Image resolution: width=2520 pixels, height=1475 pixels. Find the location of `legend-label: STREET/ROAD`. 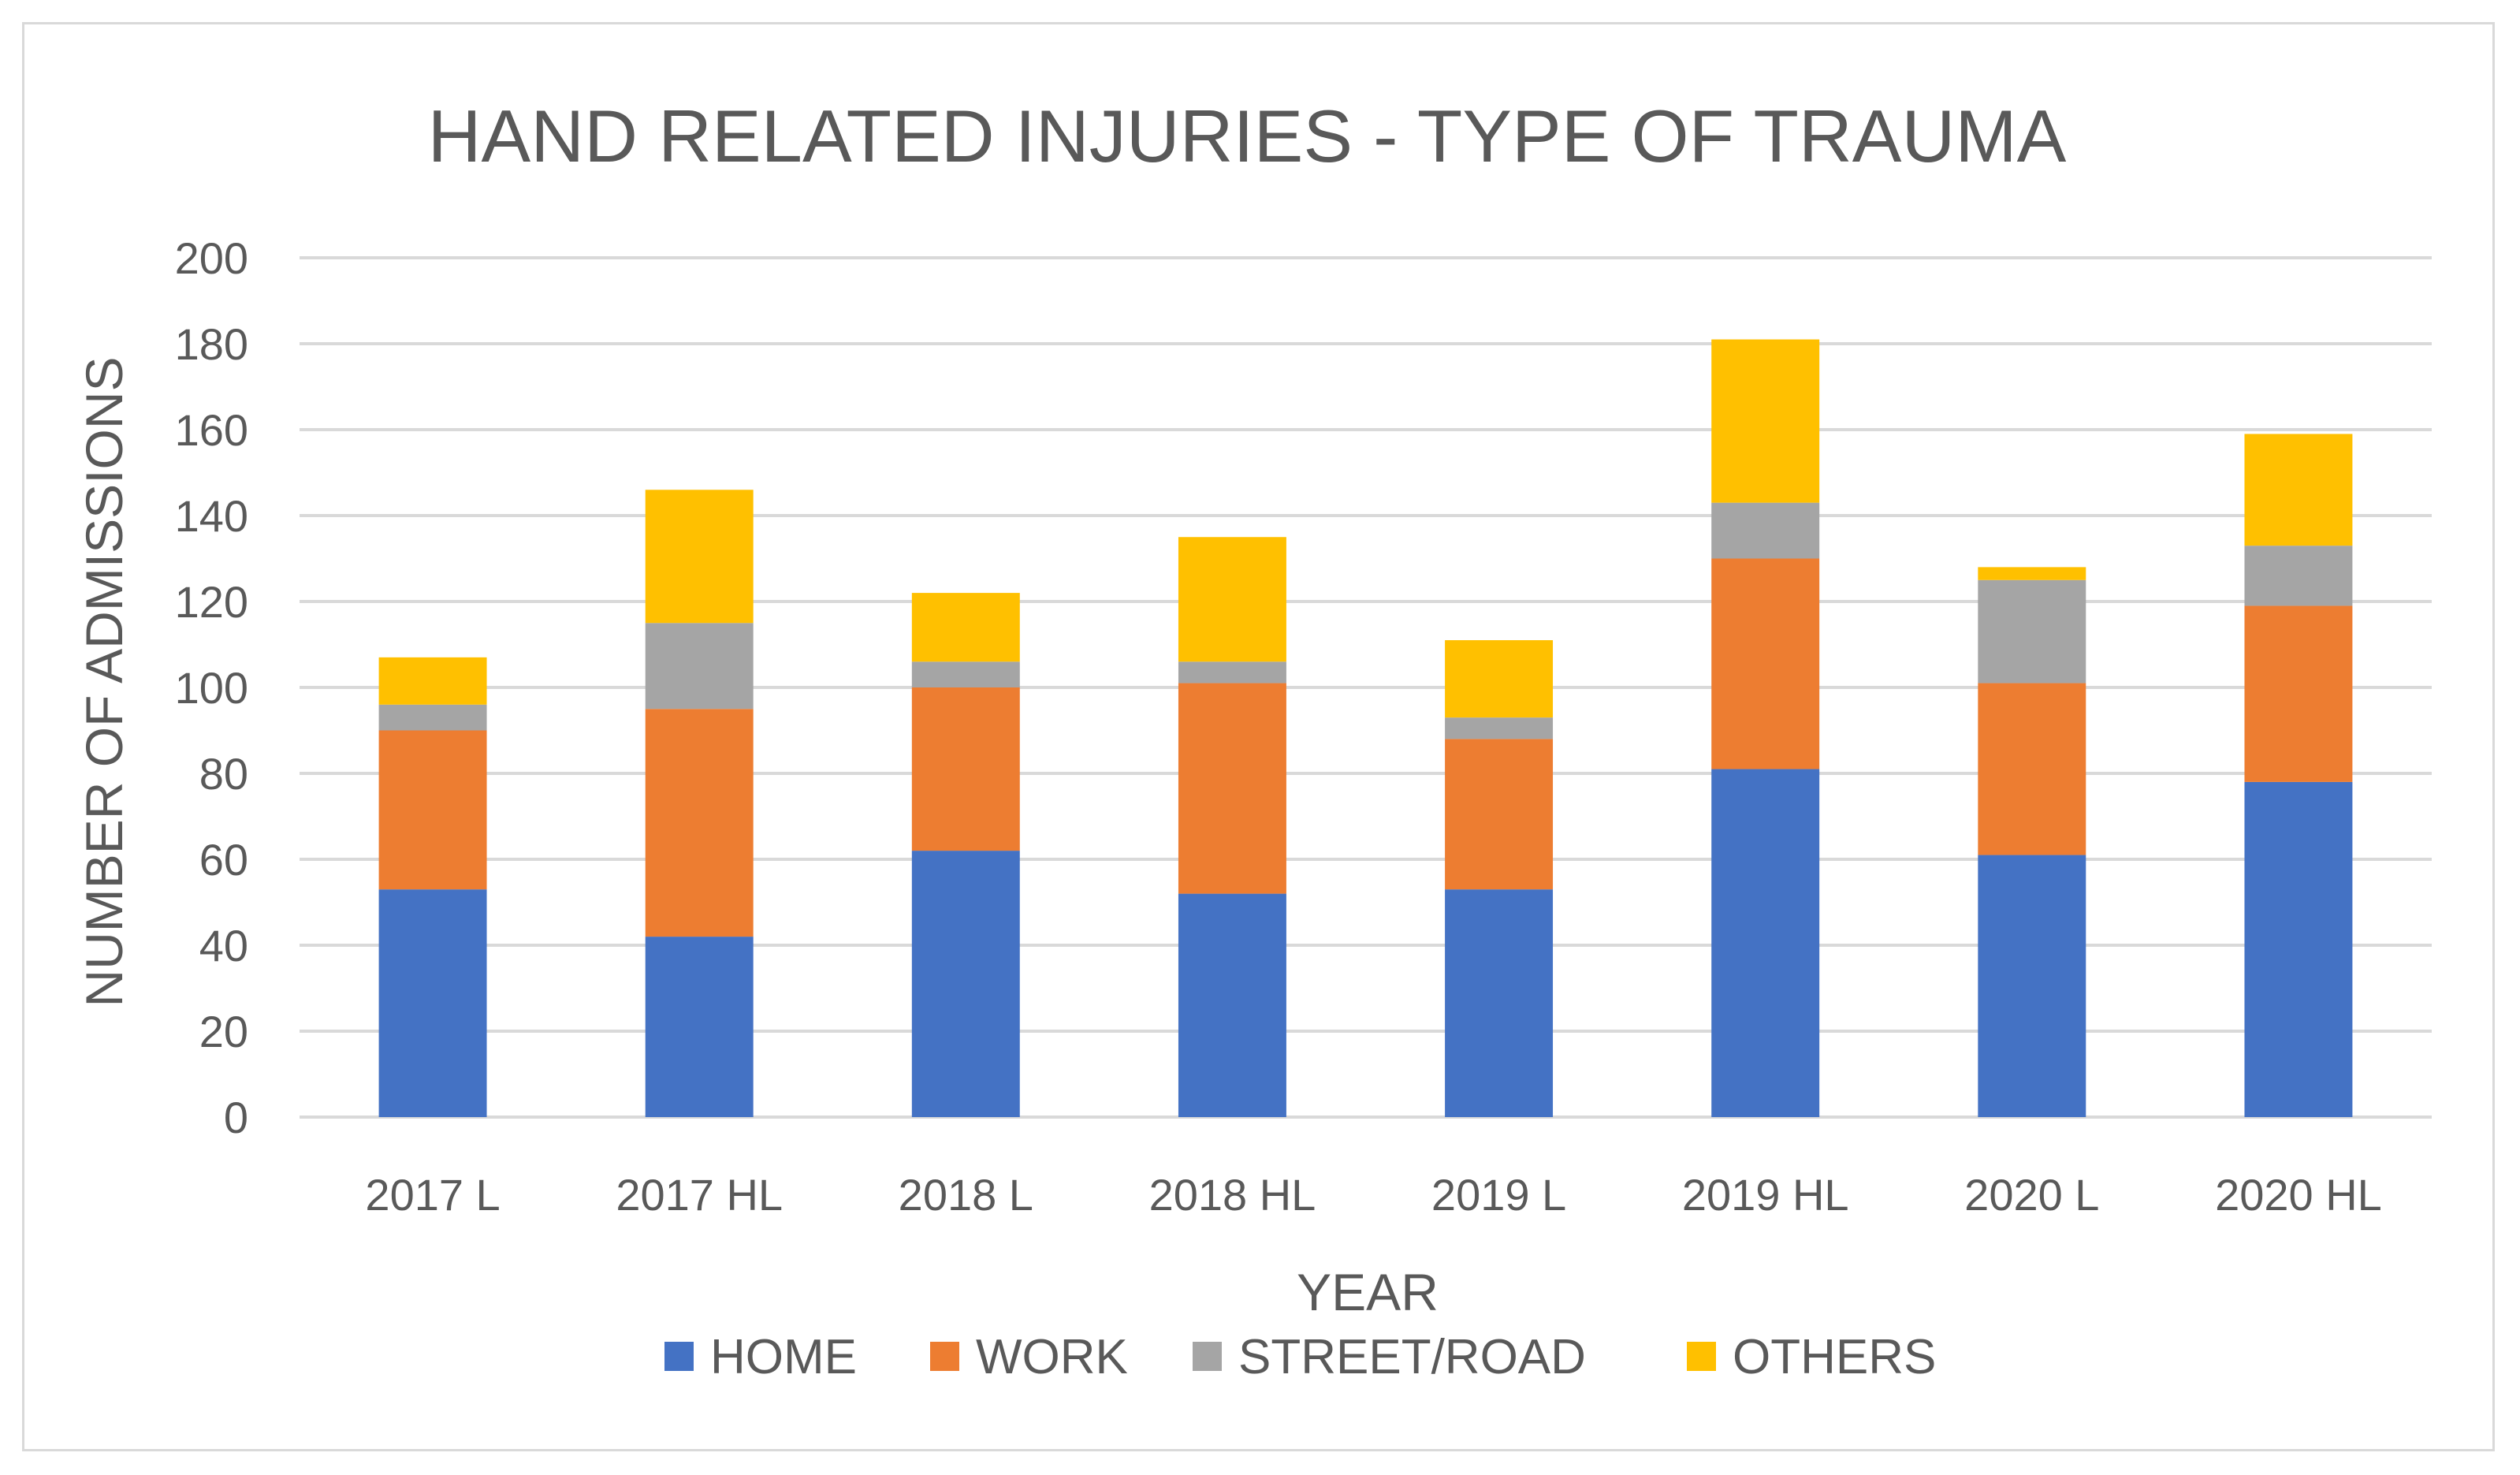

legend-label: STREET/ROAD is located at coordinates (1412, 1357).